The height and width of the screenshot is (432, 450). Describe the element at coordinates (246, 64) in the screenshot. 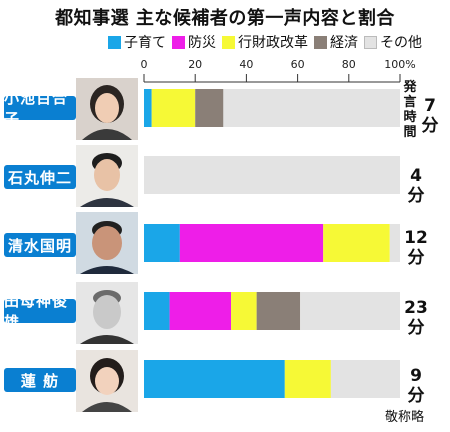

I see `x-tick-label: 40` at that location.